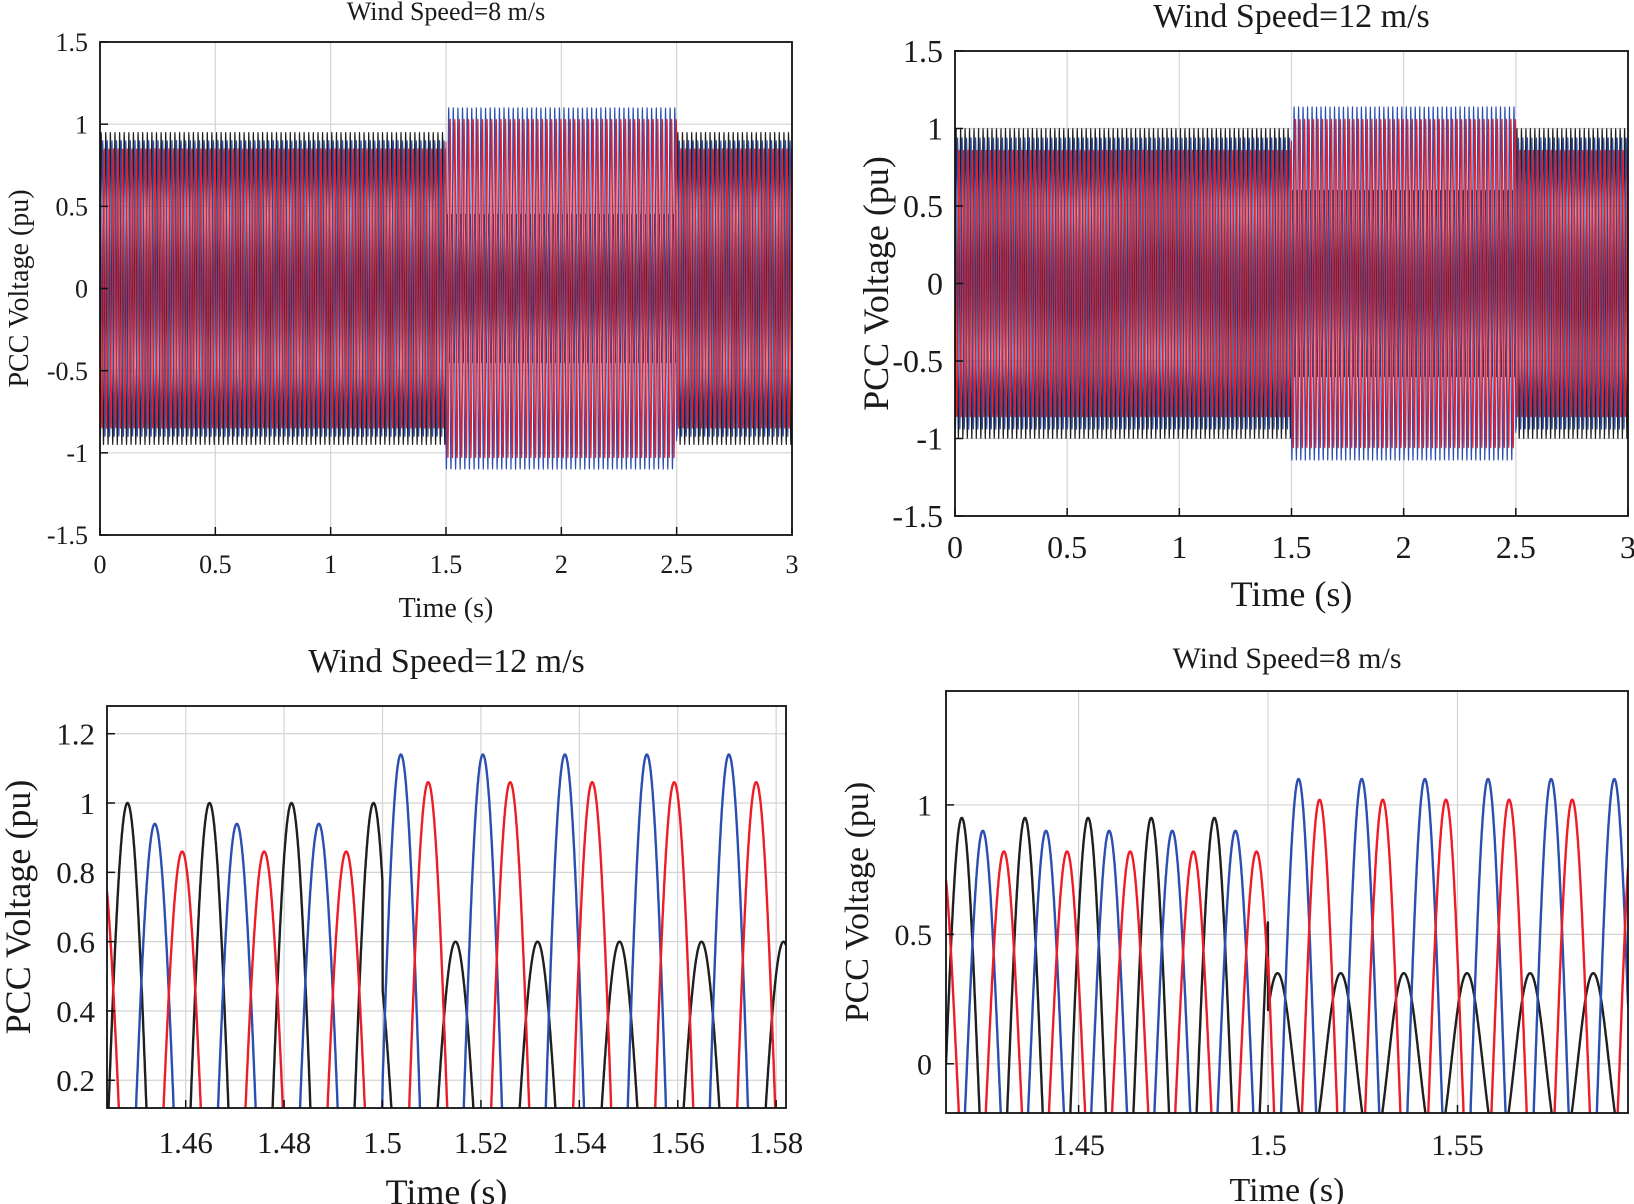 The height and width of the screenshot is (1204, 1634). What do you see at coordinates (579, 1142) in the screenshot?
I see `x-tick-label: 1.54` at bounding box center [579, 1142].